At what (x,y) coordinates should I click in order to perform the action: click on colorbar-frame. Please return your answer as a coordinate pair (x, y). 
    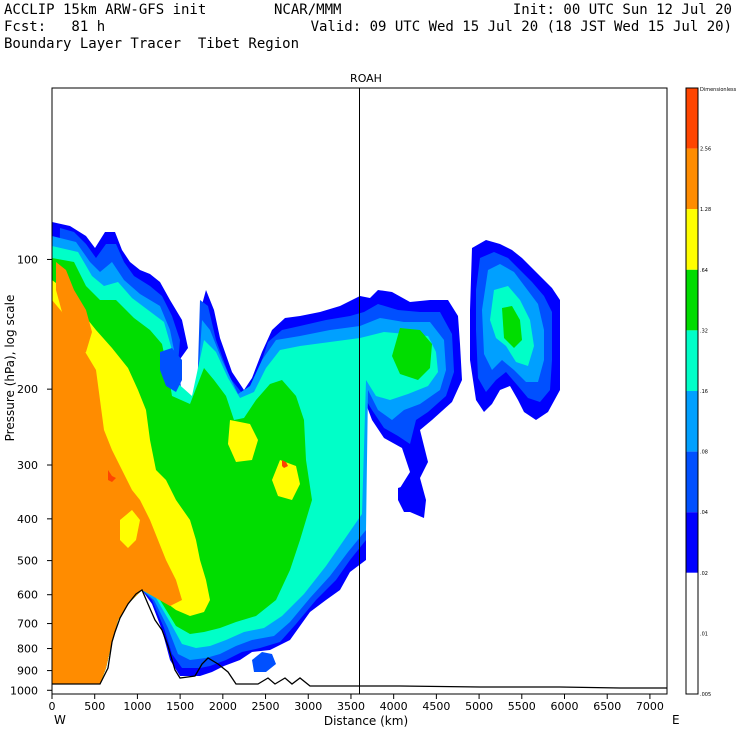
    Looking at the image, I should click on (692, 391).